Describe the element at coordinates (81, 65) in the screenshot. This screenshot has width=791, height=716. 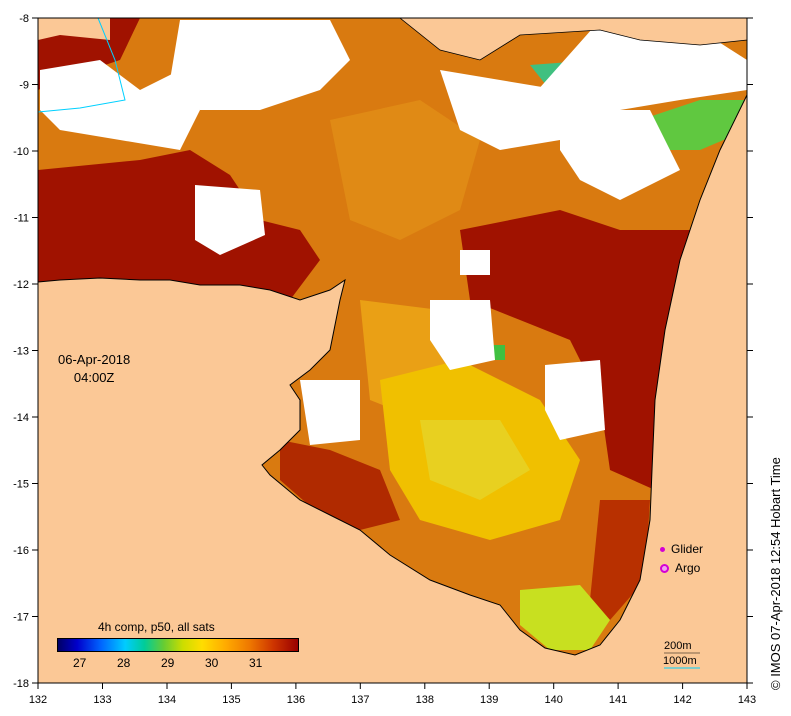
I see `isobath-1000m` at that location.